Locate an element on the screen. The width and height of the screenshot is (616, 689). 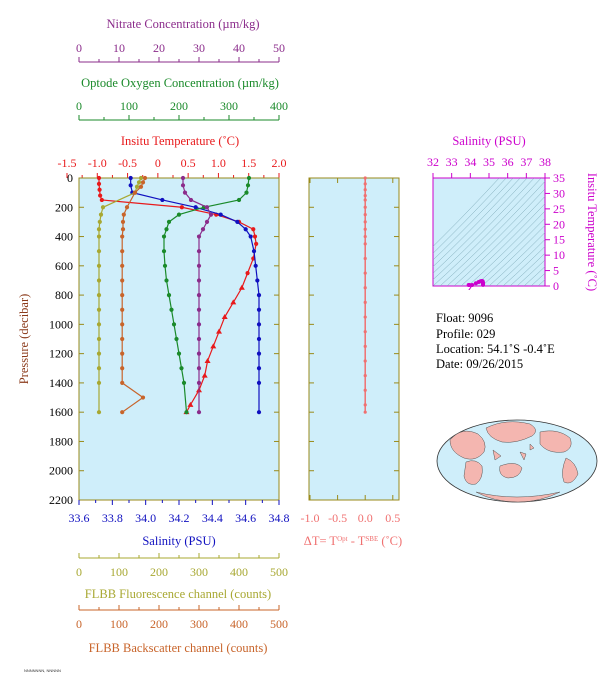
ts-salinity-axis: 32 33 34 35 36 37 38 is located at coordinates (489, 166).